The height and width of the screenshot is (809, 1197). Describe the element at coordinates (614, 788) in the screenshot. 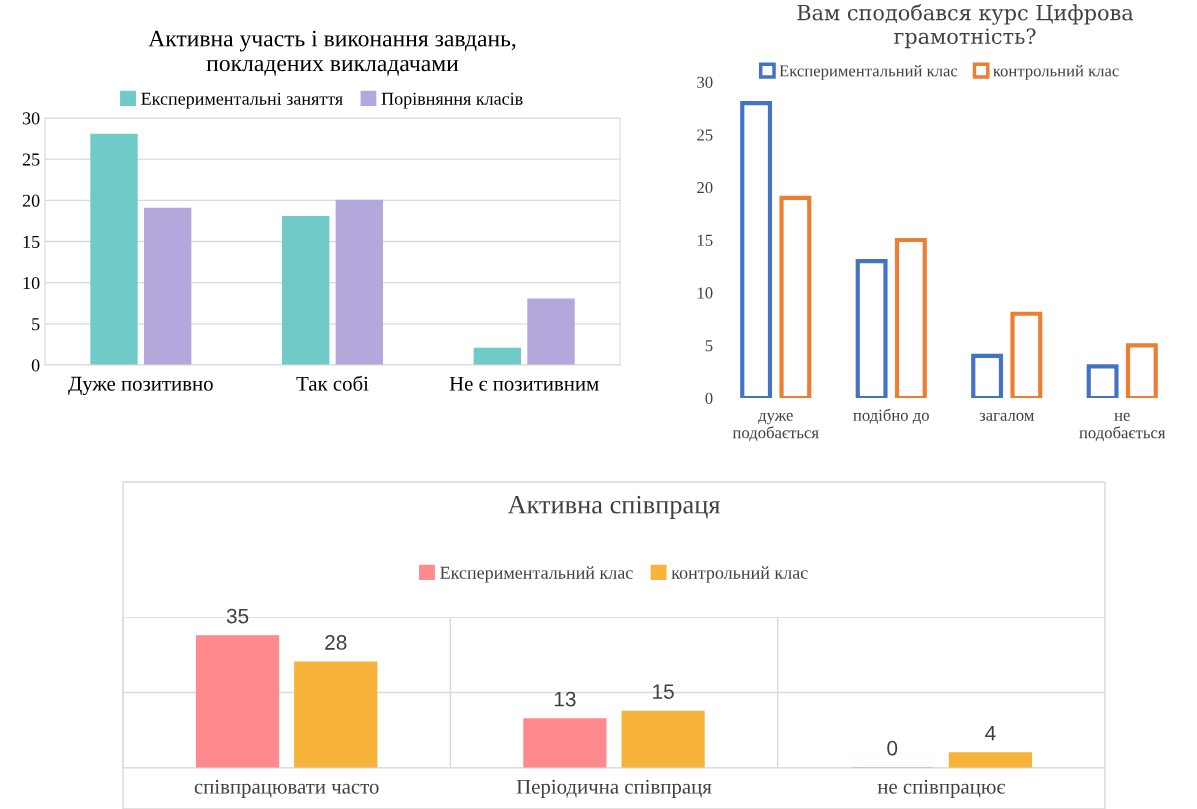

I see `x-tick-label: Періодична співпраця` at that location.